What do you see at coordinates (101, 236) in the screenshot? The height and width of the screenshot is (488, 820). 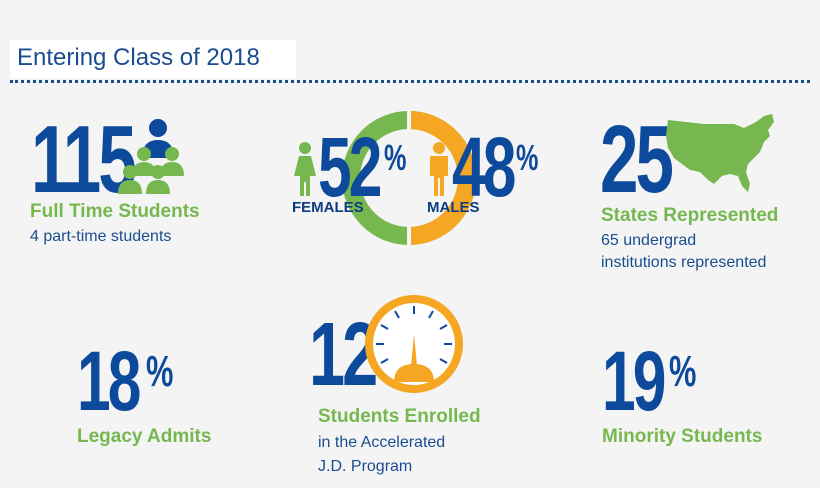 I see `part-time-sub: 4 part-time students` at bounding box center [101, 236].